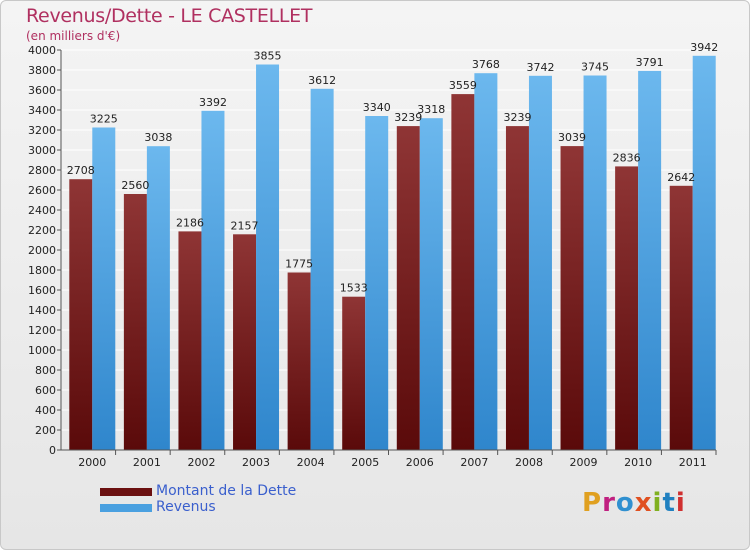 This screenshot has height=550, width=750. Describe the element at coordinates (420, 462) in the screenshot. I see `x-tick-label: 2006` at that location.